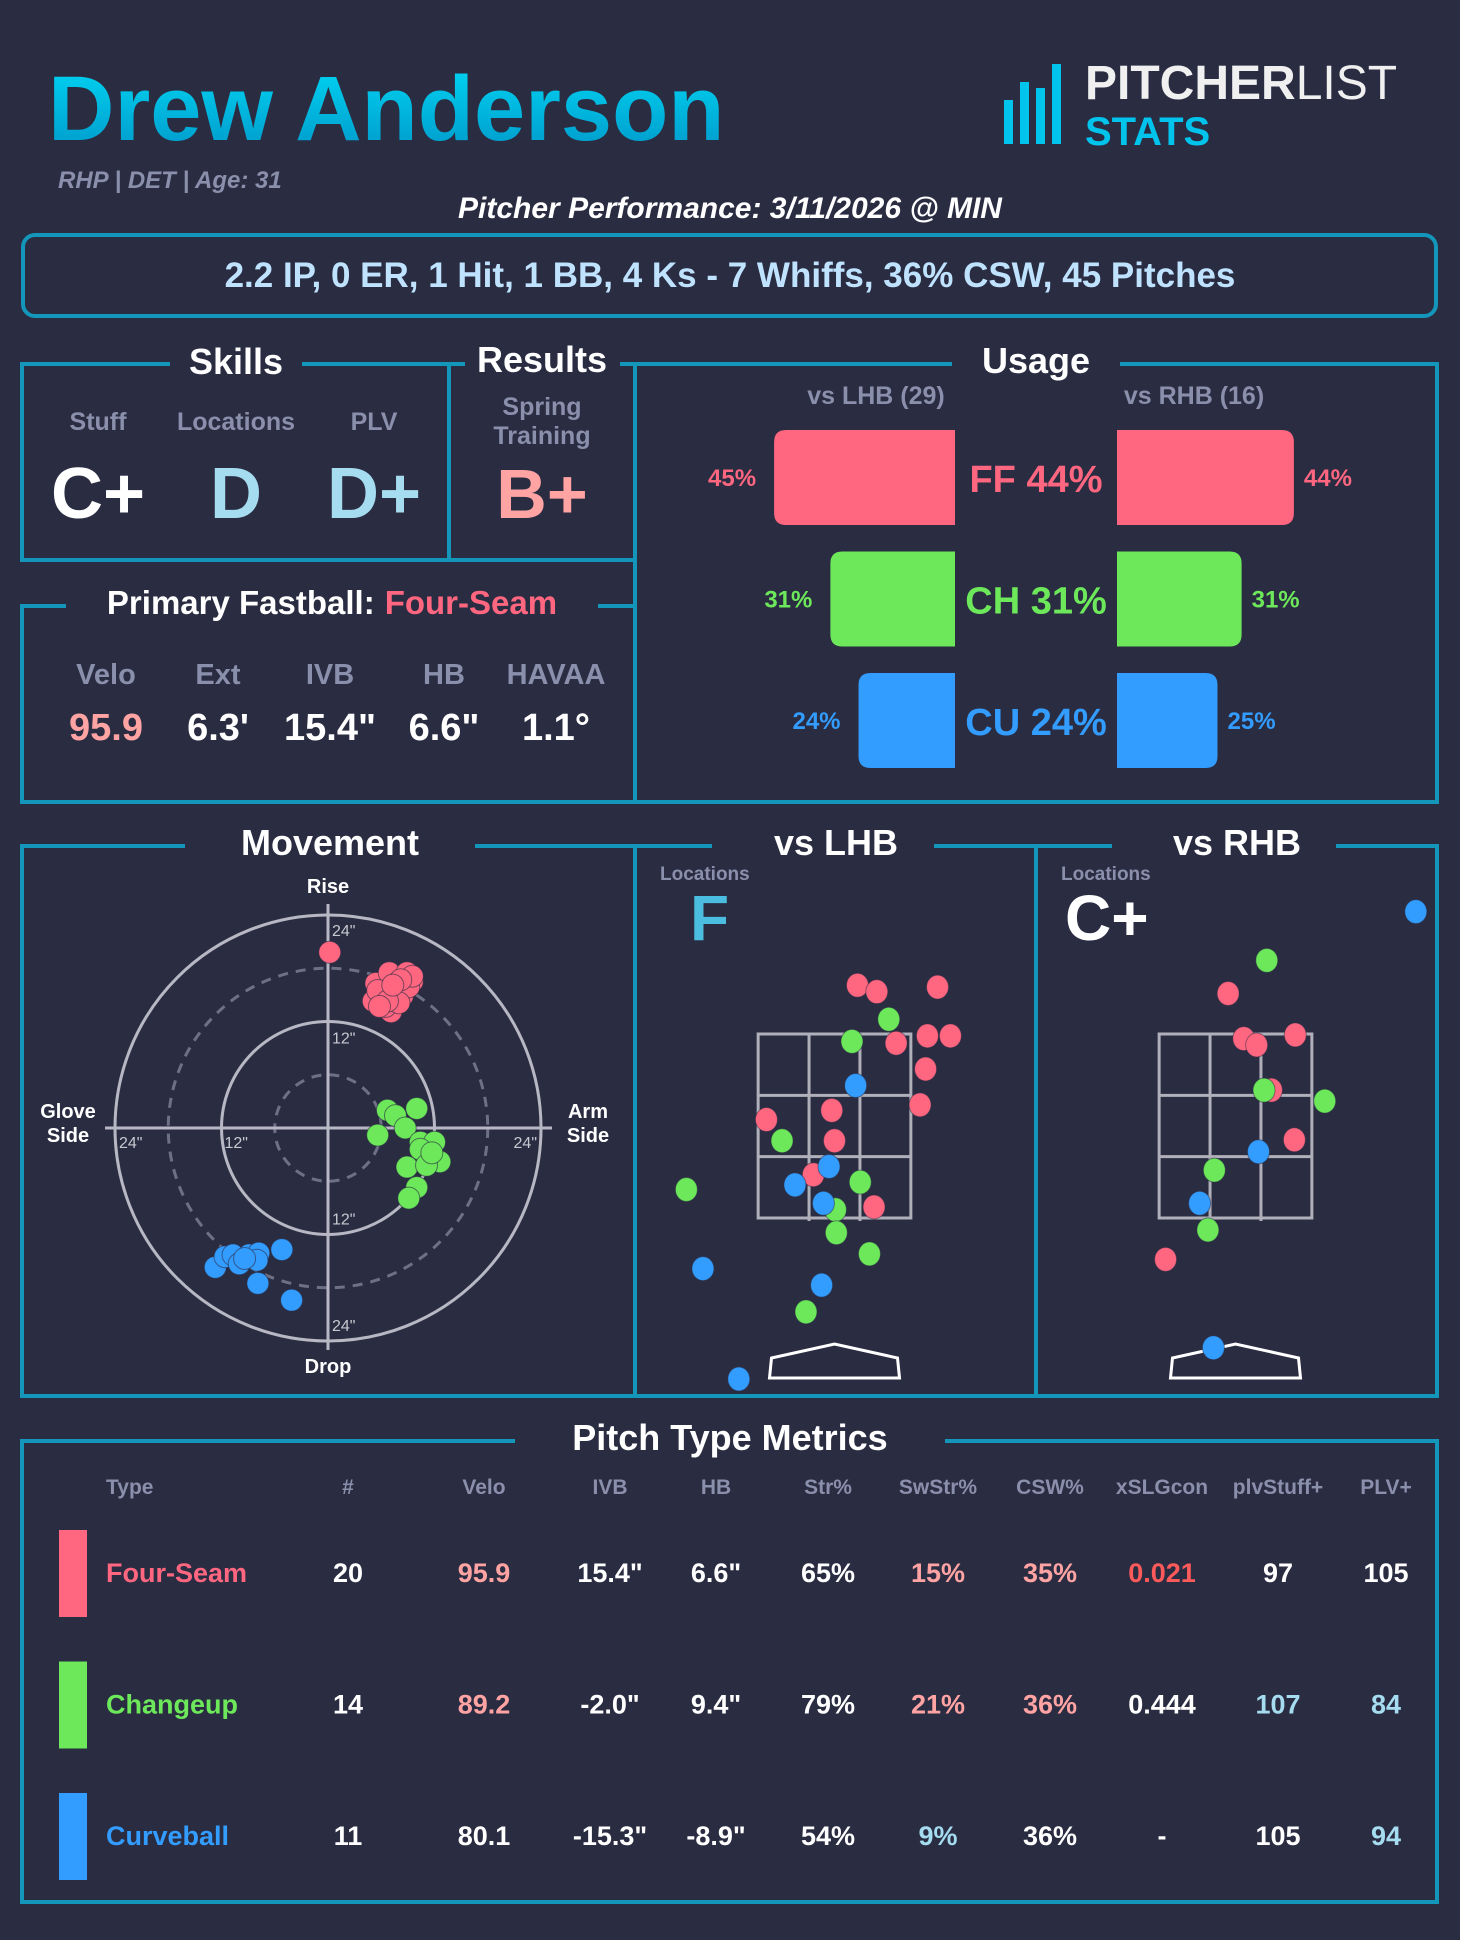 This screenshot has width=1460, height=1940. What do you see at coordinates (938, 1573) in the screenshot?
I see `table-cell: 15%` at bounding box center [938, 1573].